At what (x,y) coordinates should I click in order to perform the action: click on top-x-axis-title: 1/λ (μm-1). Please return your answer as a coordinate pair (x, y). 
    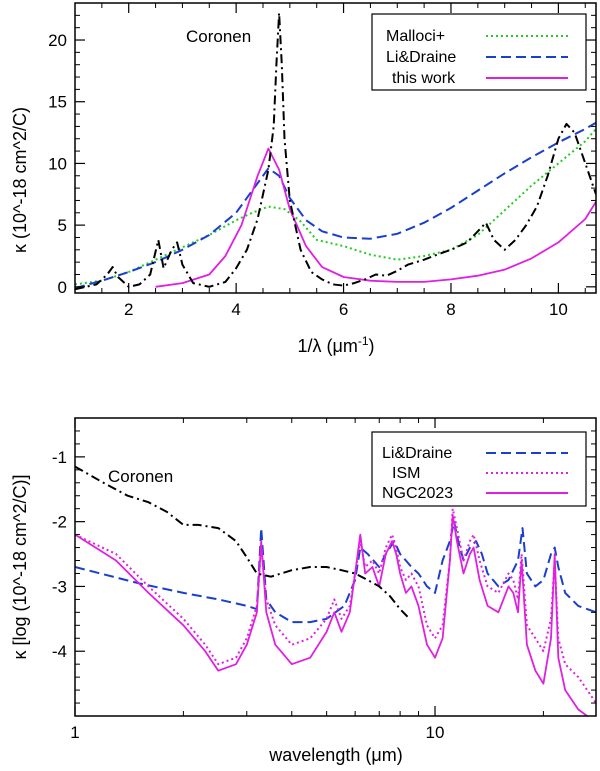
    Looking at the image, I should click on (335, 345).